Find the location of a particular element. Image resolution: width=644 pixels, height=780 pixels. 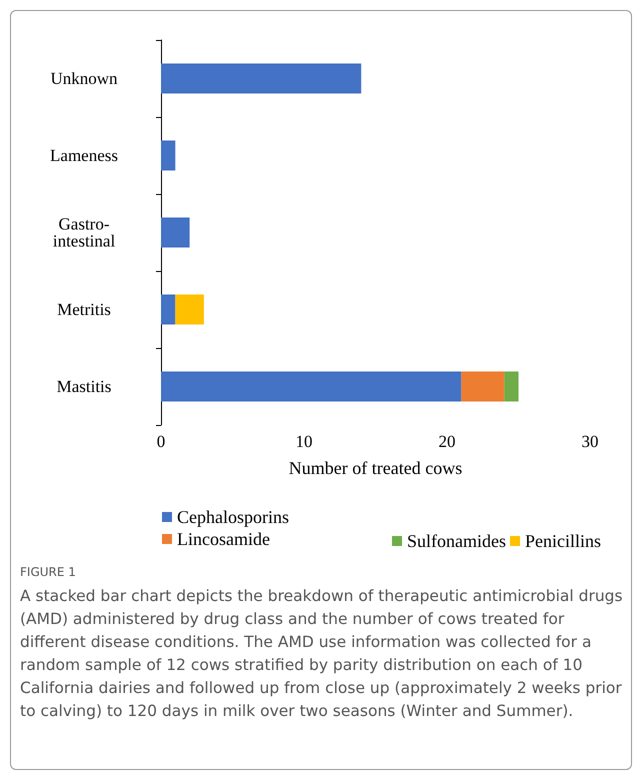

x-tick-label: 20 is located at coordinates (447, 441).